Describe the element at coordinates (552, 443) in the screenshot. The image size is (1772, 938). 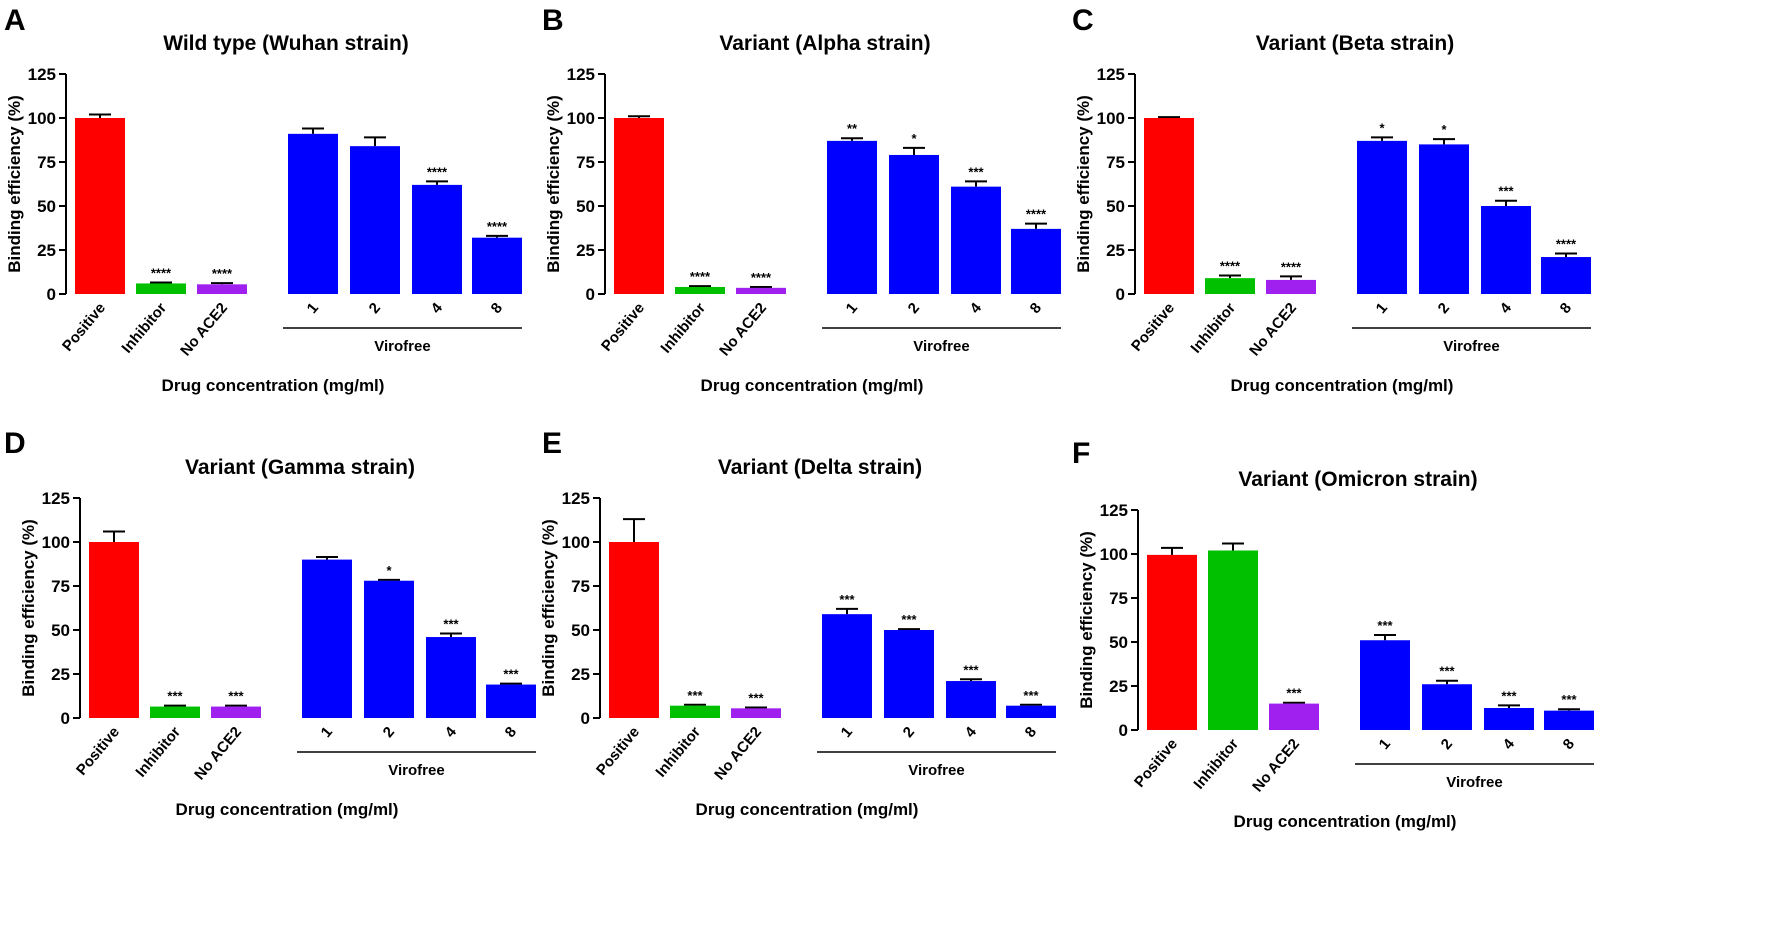
I see `panel-letter: E` at that location.